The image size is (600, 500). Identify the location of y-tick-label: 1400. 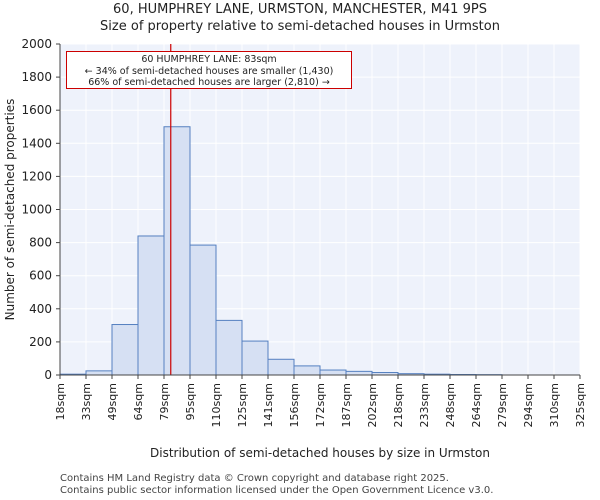
(36, 143).